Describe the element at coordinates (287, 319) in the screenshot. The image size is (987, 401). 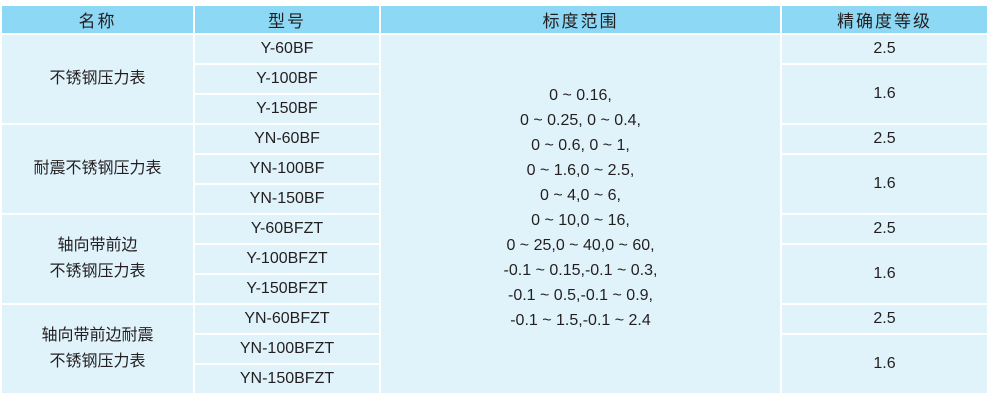
I see `model-cell: YN-60BFZT` at that location.